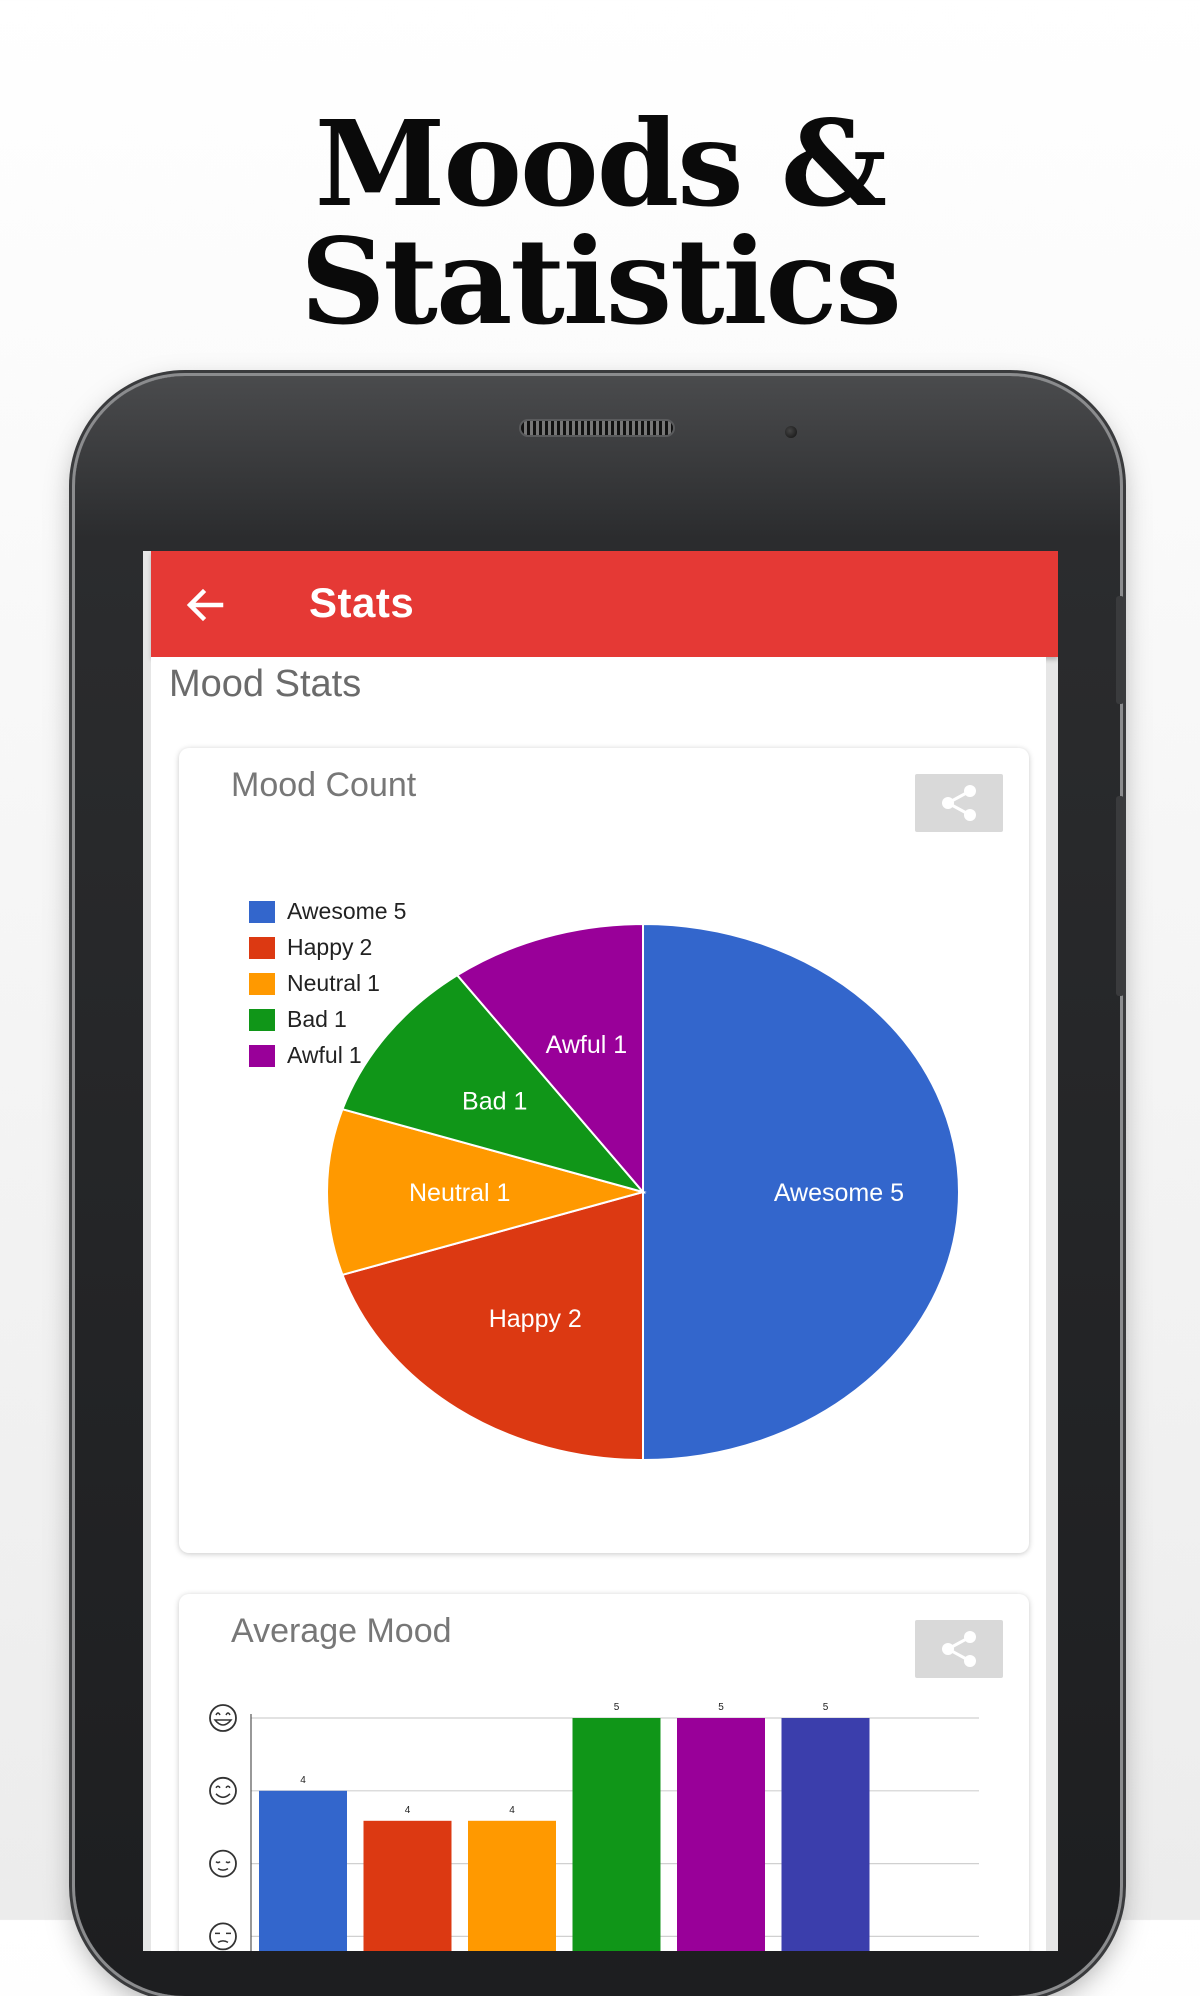 The height and width of the screenshot is (1996, 1200). I want to click on legend-label-text: Happy, so click(320, 947).